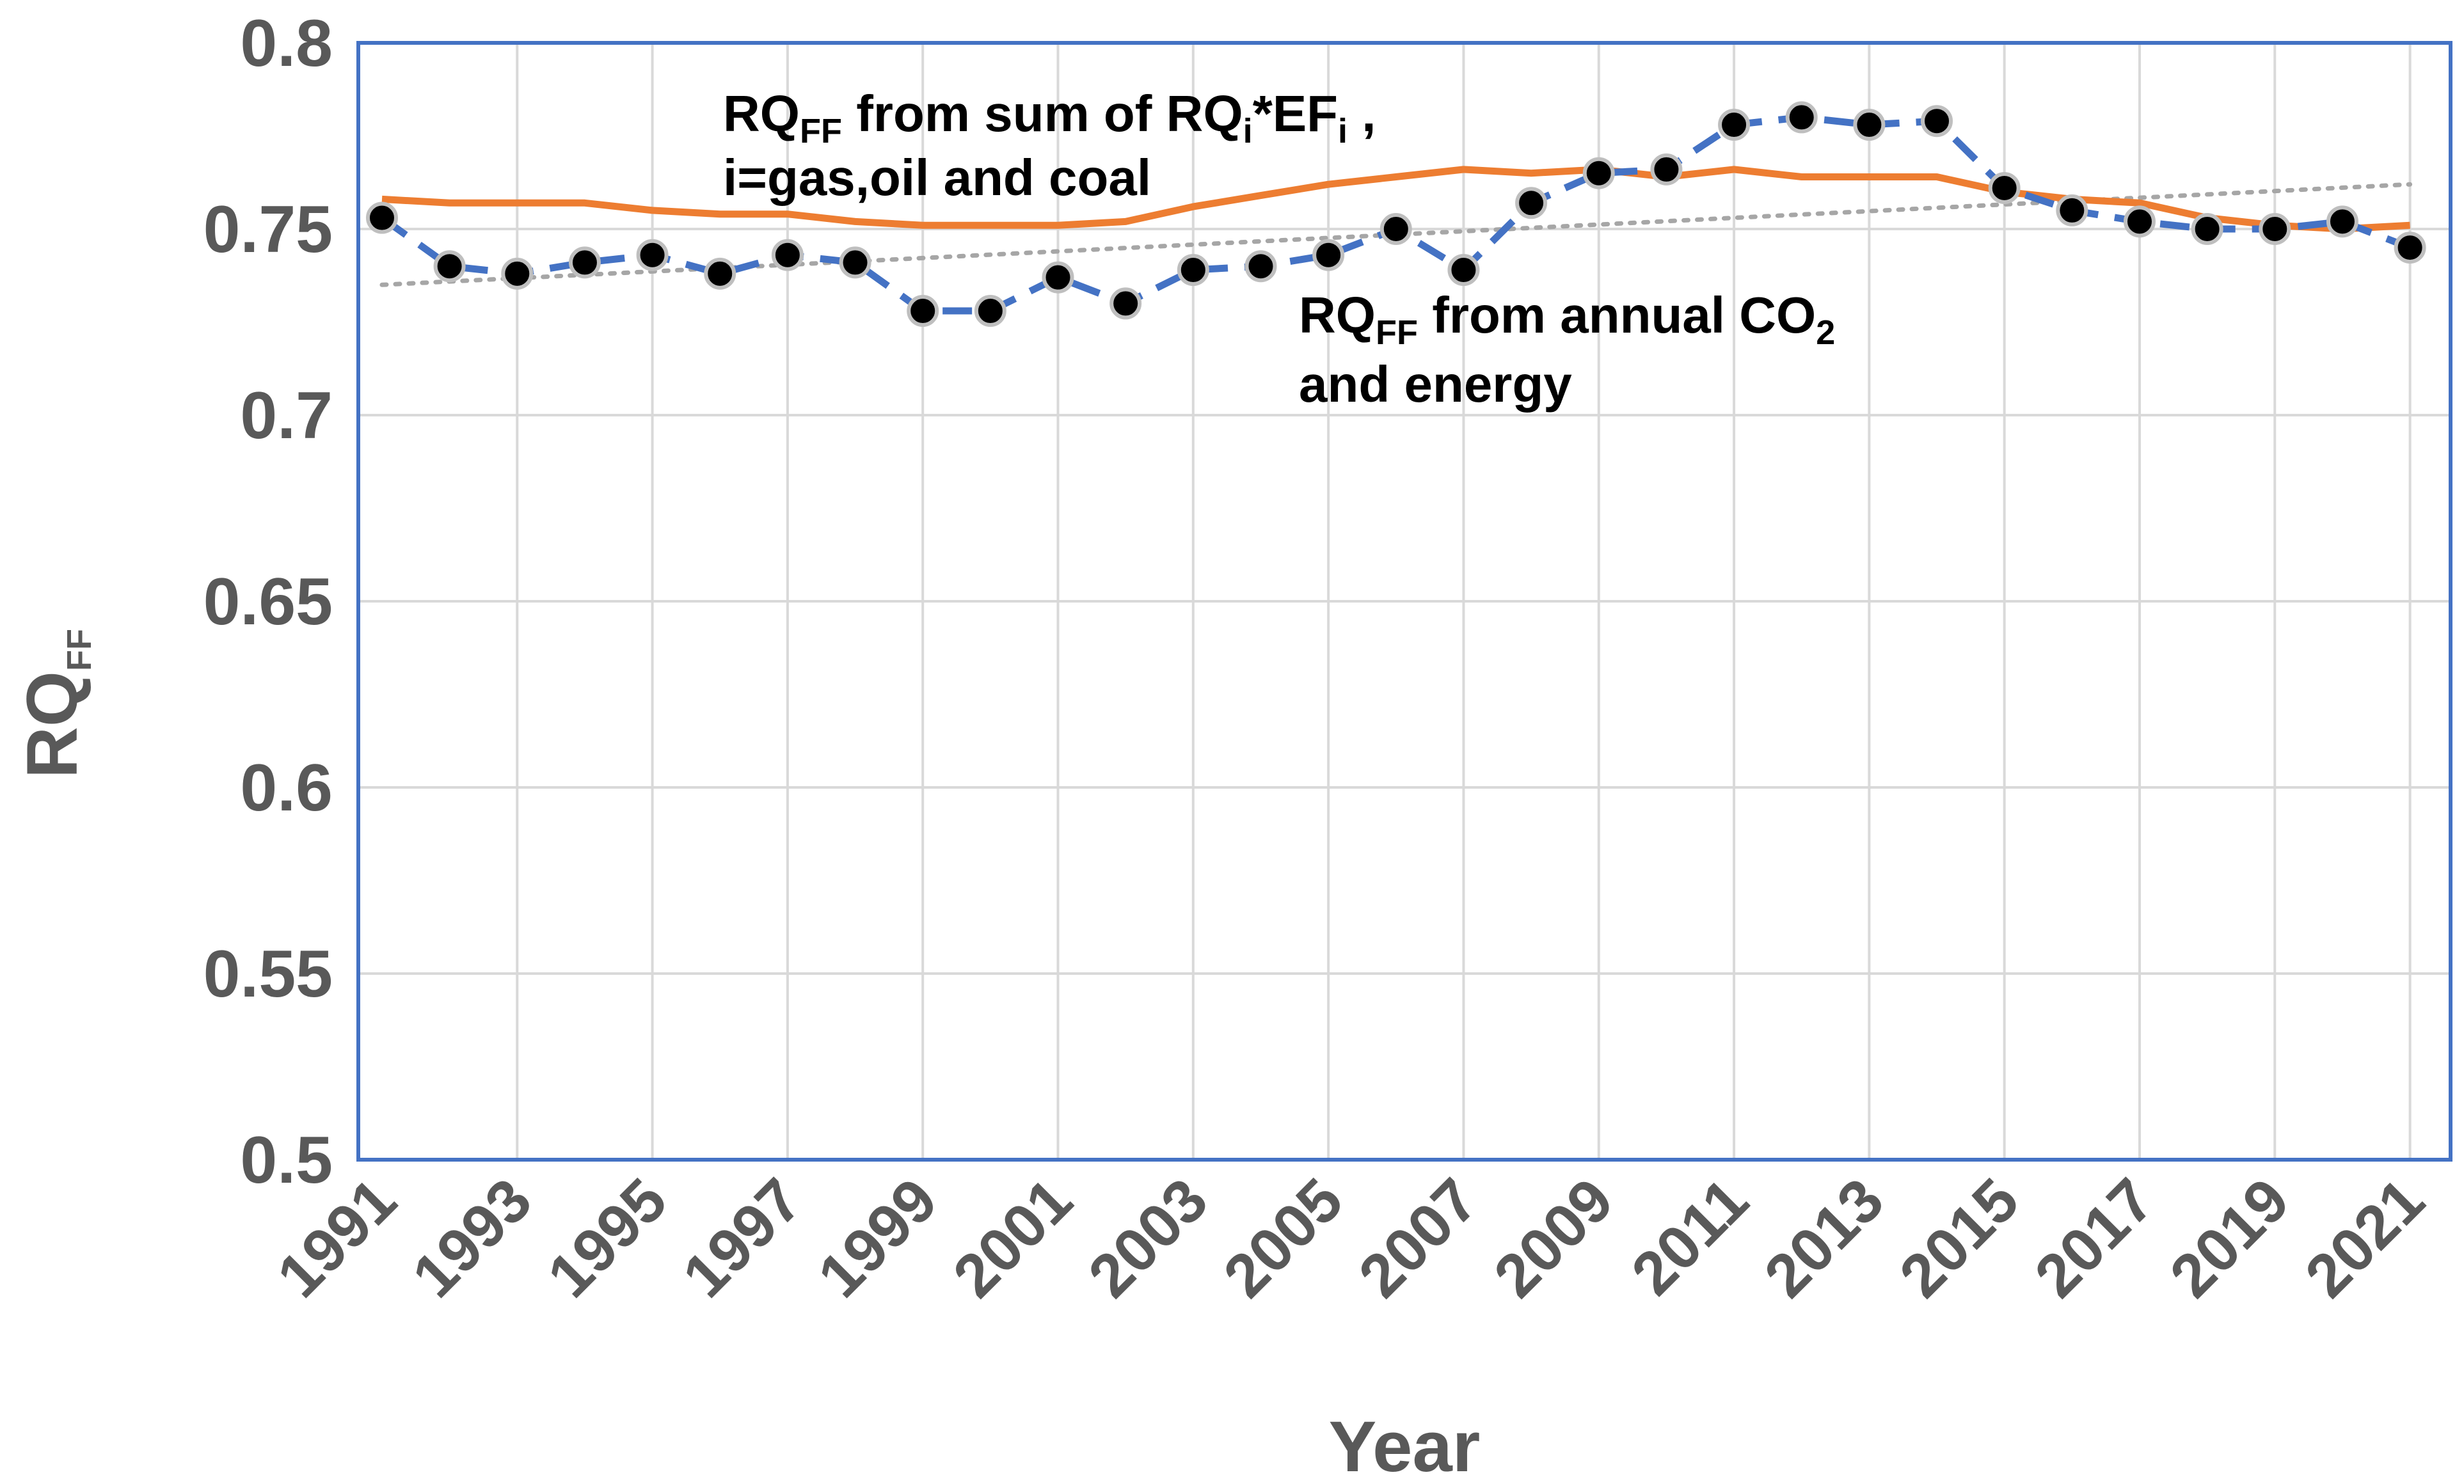 The width and height of the screenshot is (2464, 1484). What do you see at coordinates (877, 1238) in the screenshot?
I see `x-tick-label: 1999` at bounding box center [877, 1238].